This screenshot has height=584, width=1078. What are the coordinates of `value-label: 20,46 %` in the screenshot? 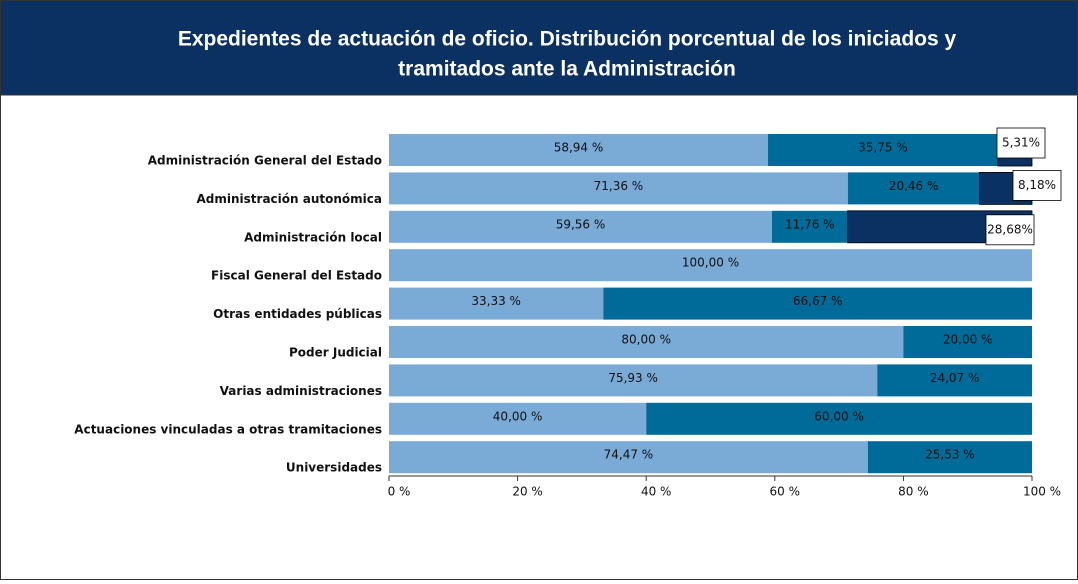 It's located at (914, 186).